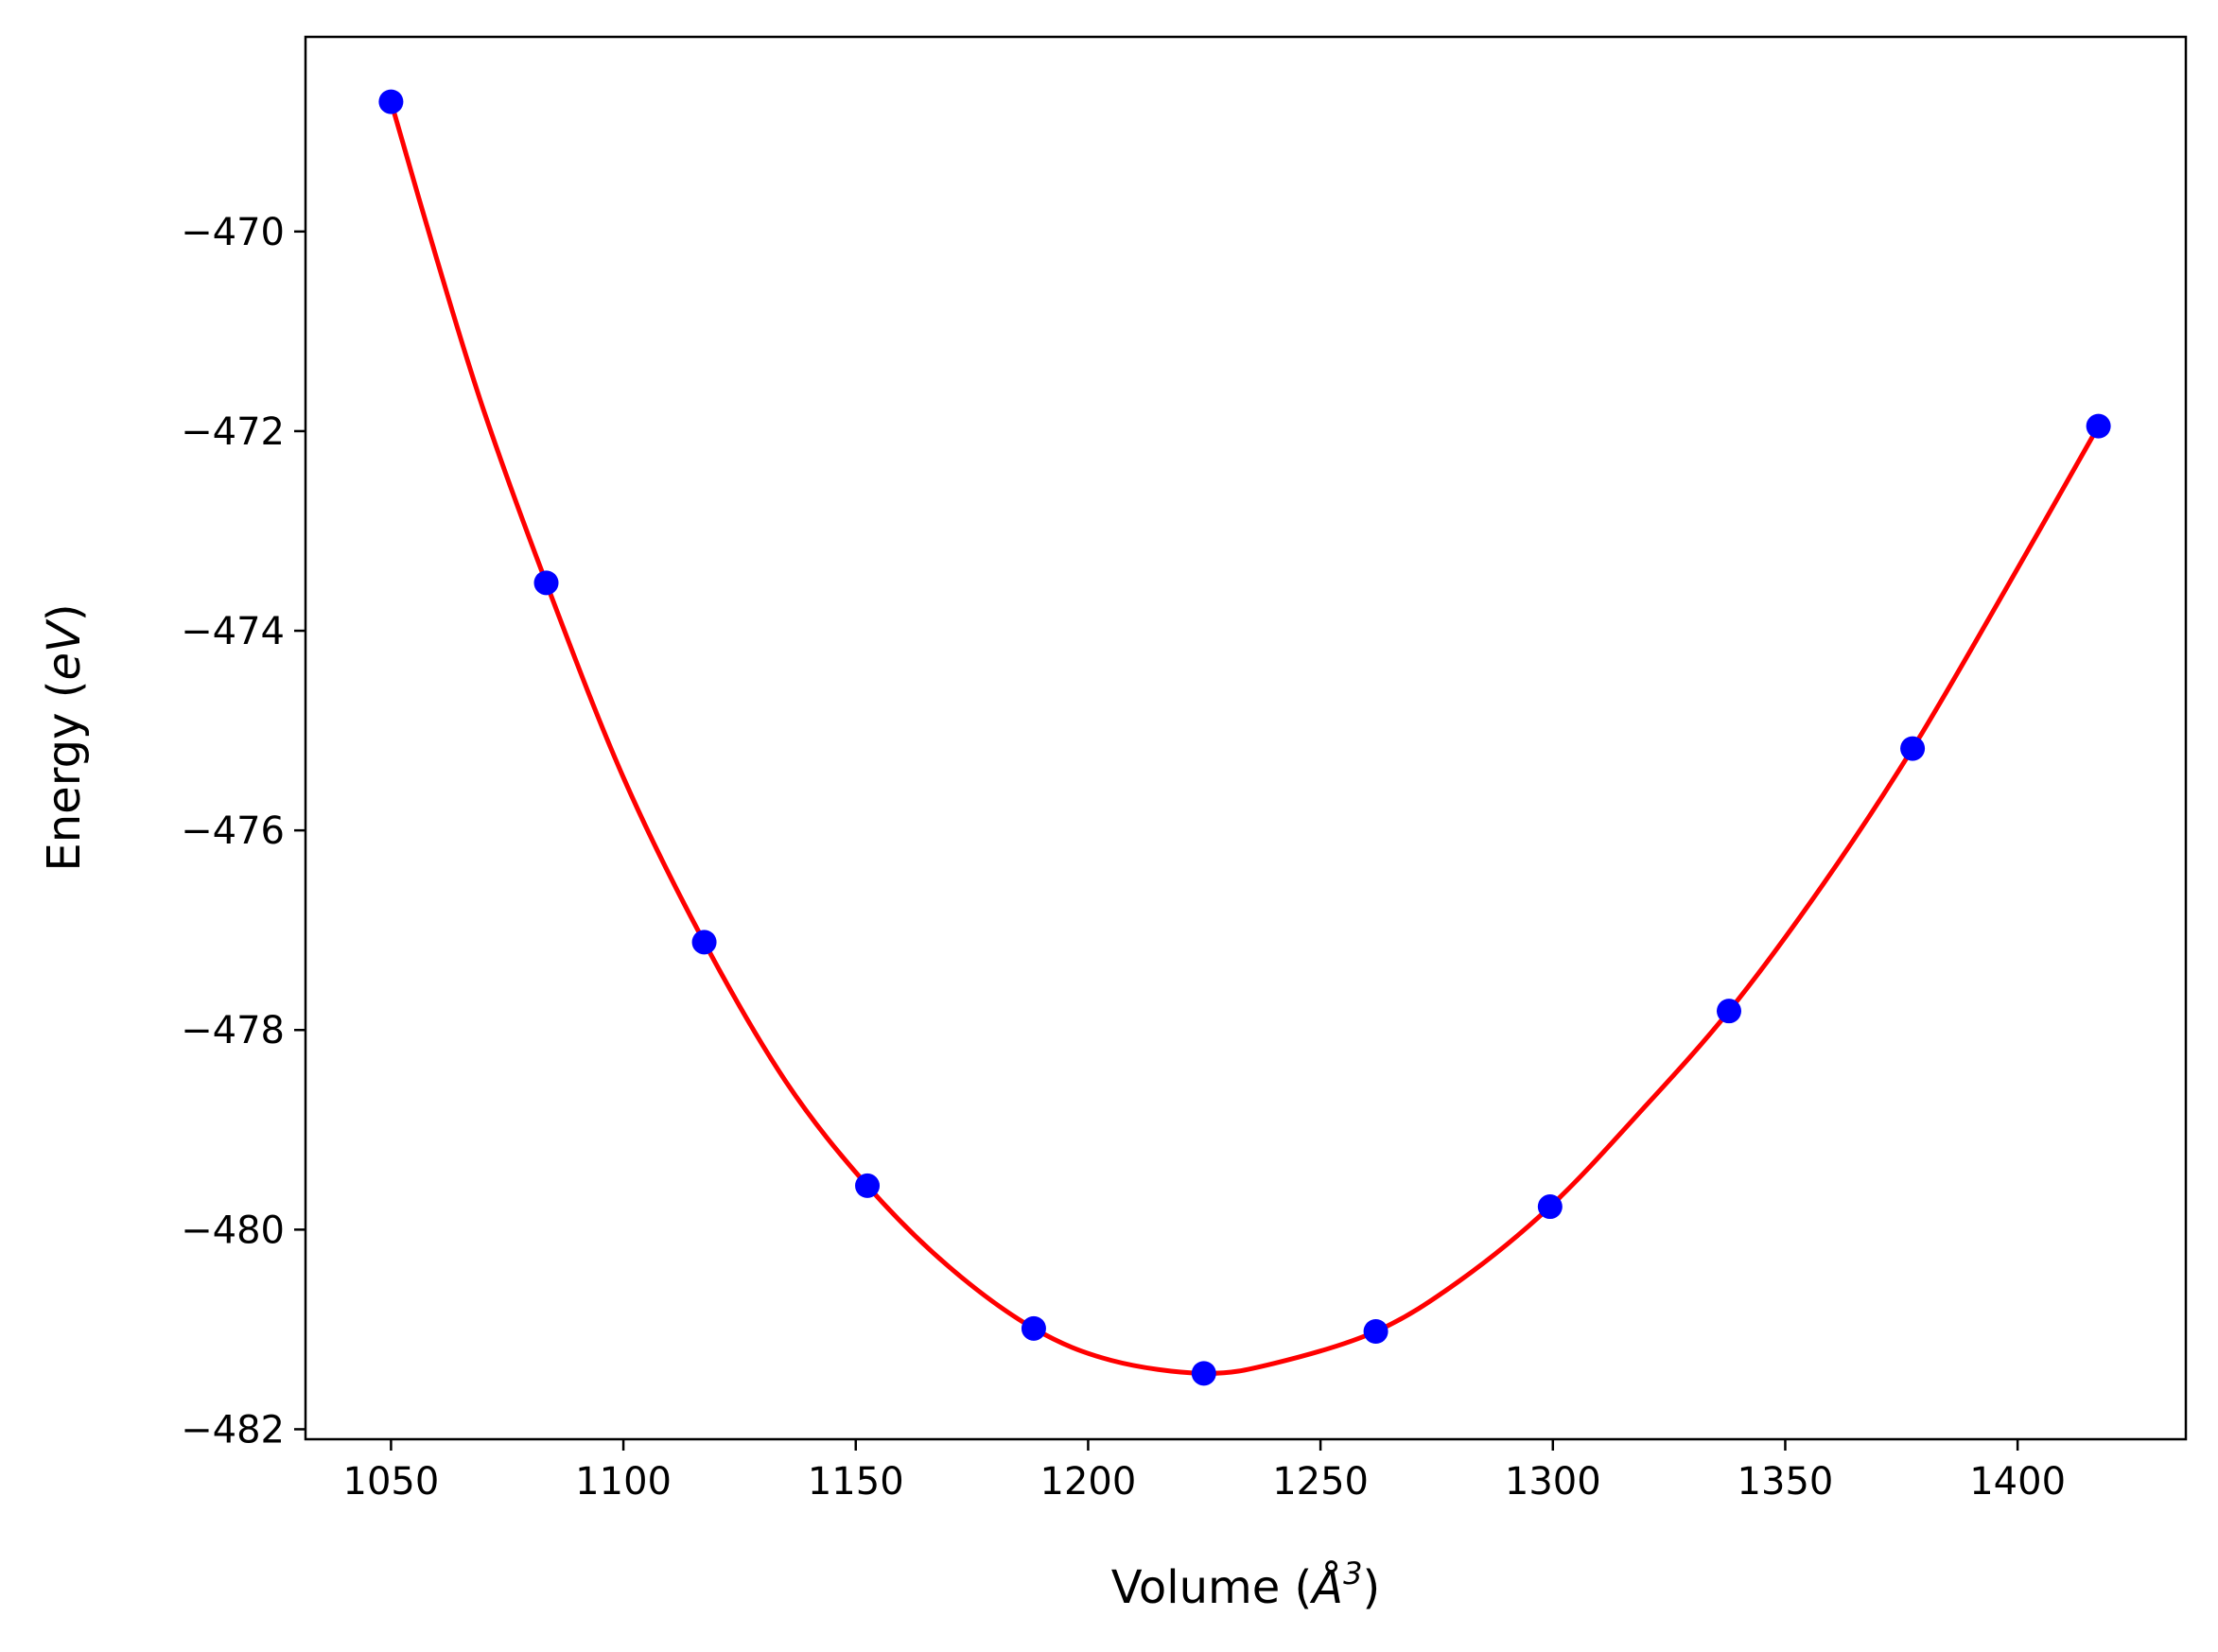 This screenshot has width=2218, height=1652. What do you see at coordinates (233, 632) in the screenshot?
I see `y-tick-label: −474` at bounding box center [233, 632].